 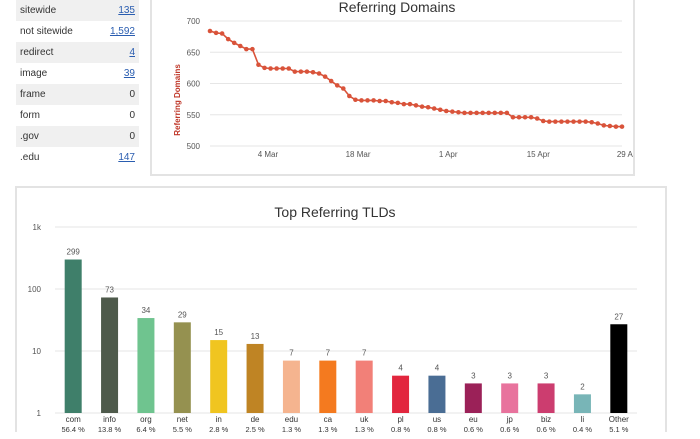 I want to click on stats-value-link: 4, so click(x=132, y=52).